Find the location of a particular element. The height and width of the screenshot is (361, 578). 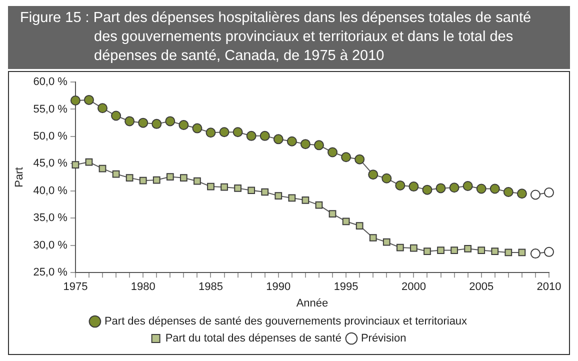

x-tick-label: 1980 is located at coordinates (143, 287).